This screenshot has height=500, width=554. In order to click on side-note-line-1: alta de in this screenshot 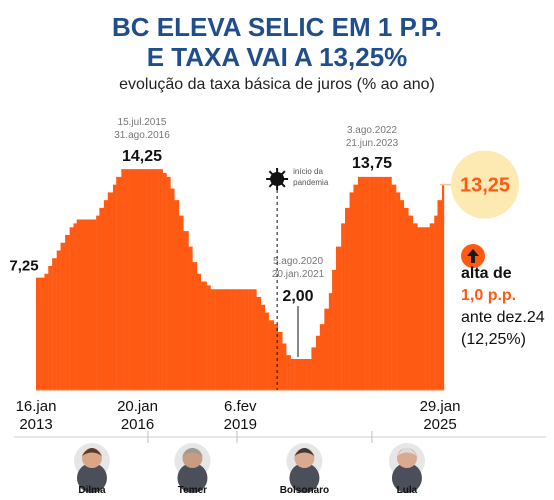, I will do `click(486, 273)`.